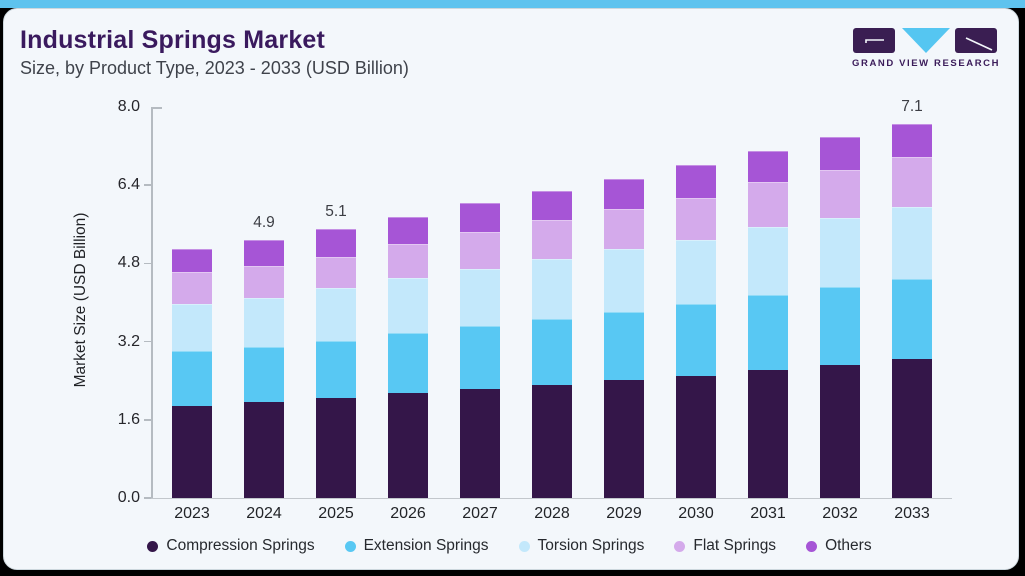 The height and width of the screenshot is (576, 1025). What do you see at coordinates (696, 513) in the screenshot?
I see `x-tick-label: 2030` at bounding box center [696, 513].